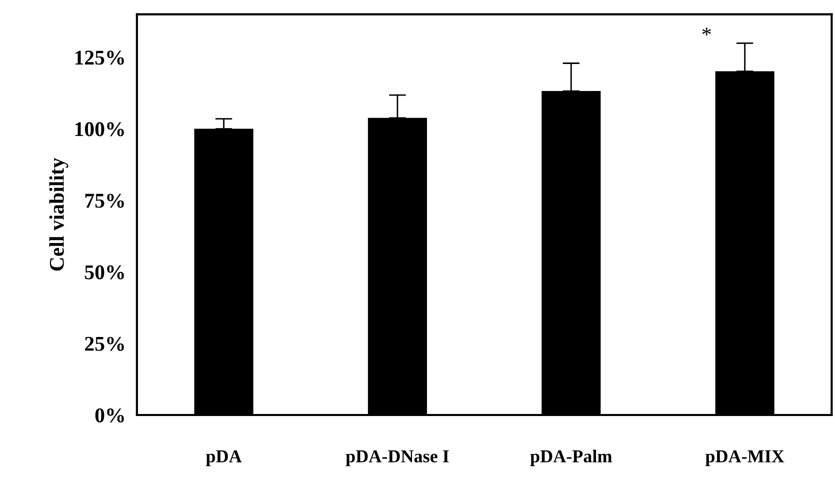 The image size is (835, 477). What do you see at coordinates (104, 272) in the screenshot?
I see `y-tick-label: 50%` at bounding box center [104, 272].